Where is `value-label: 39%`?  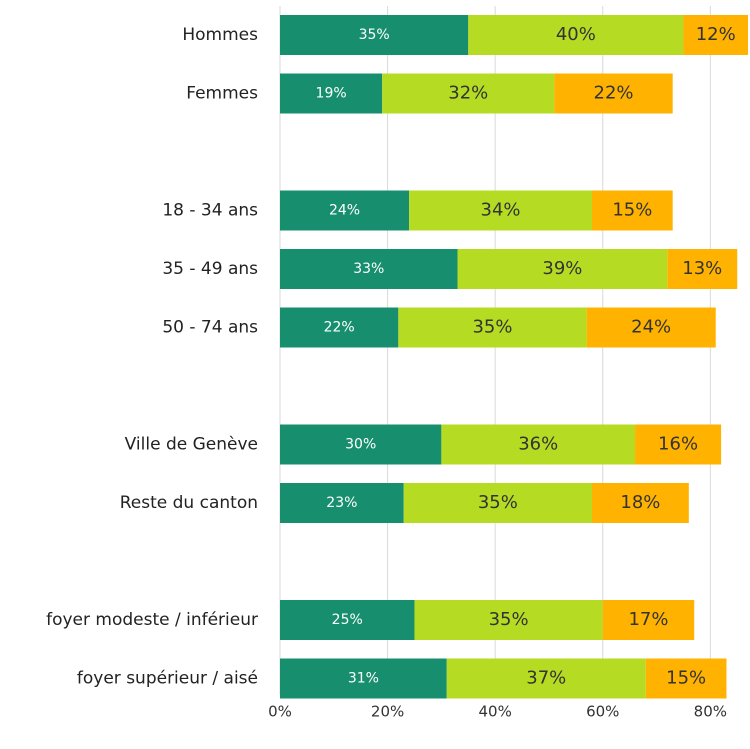 value-label: 39% is located at coordinates (562, 268).